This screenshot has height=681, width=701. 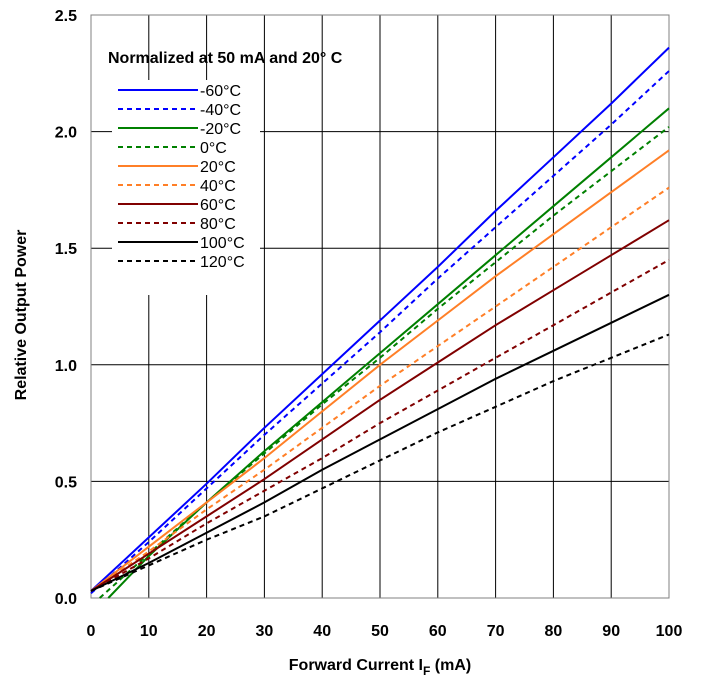 What do you see at coordinates (149, 631) in the screenshot?
I see `x-tick-label: 10` at bounding box center [149, 631].